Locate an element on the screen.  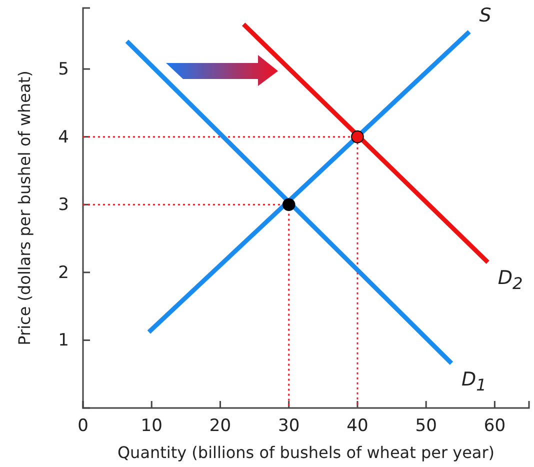
x-tick-label: 40 is located at coordinates (357, 426).